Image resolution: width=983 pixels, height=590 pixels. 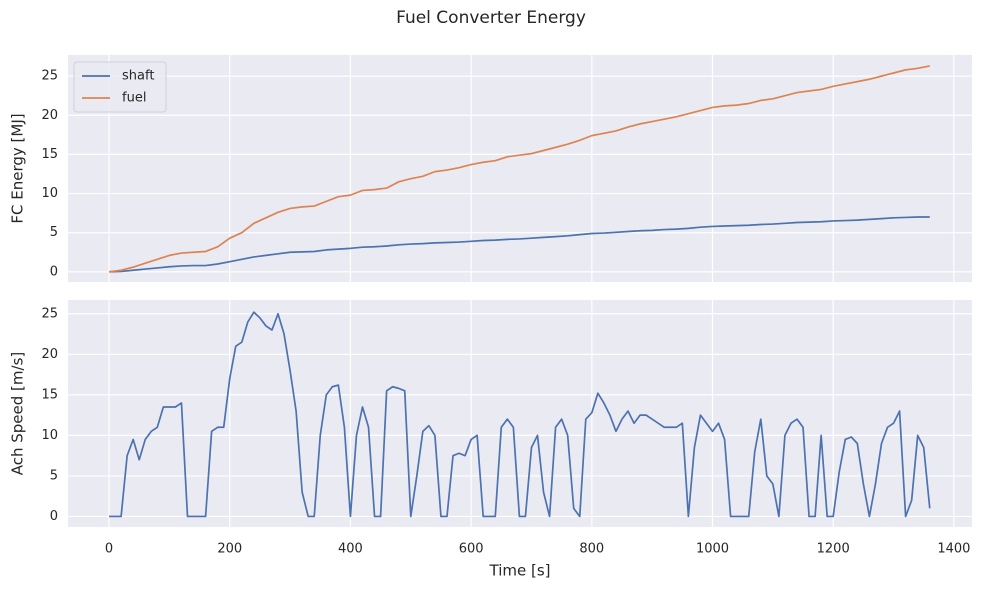 What do you see at coordinates (712, 549) in the screenshot?
I see `x-tick-label: 1000` at bounding box center [712, 549].